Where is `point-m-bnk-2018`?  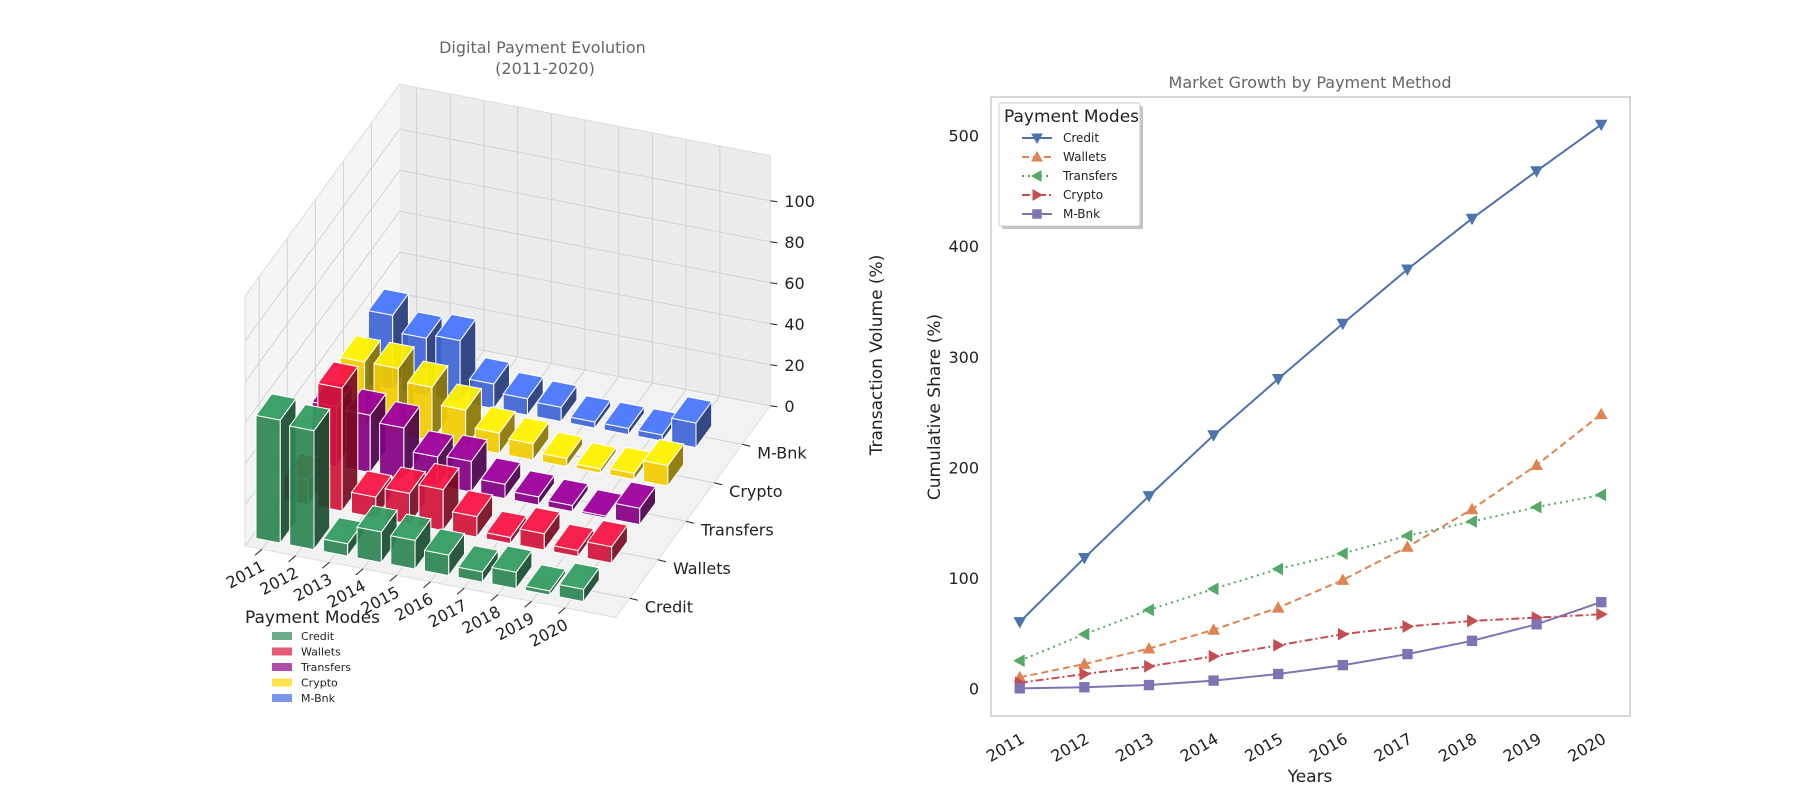 point-m-bnk-2018 is located at coordinates (1472, 641).